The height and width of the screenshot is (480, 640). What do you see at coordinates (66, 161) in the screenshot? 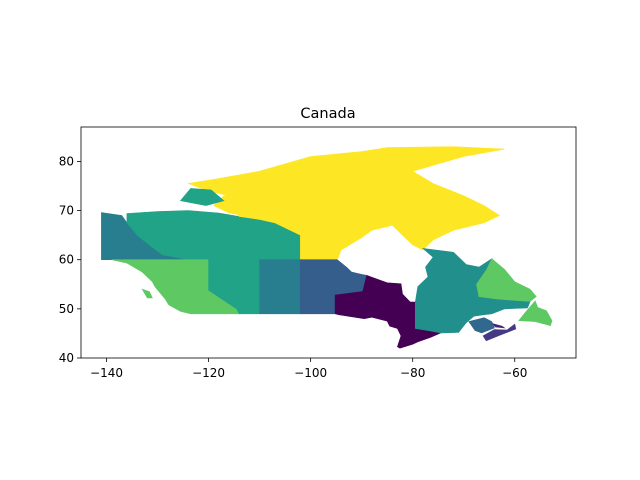
I see `y-tick-label: 80` at bounding box center [66, 161].